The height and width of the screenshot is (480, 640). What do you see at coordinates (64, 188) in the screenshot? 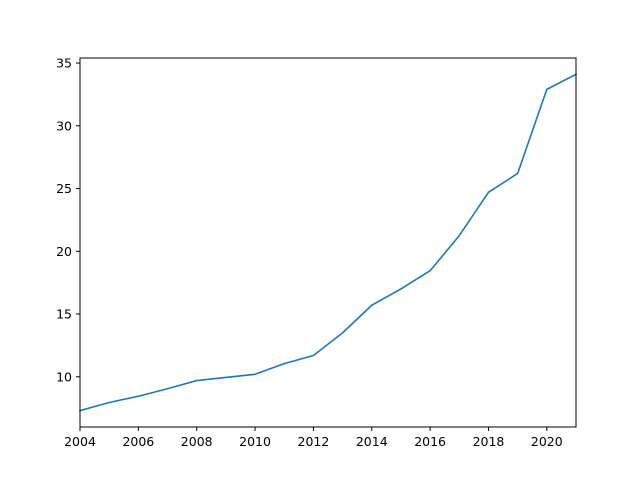
I see `y-tick-label: 25` at bounding box center [64, 188].